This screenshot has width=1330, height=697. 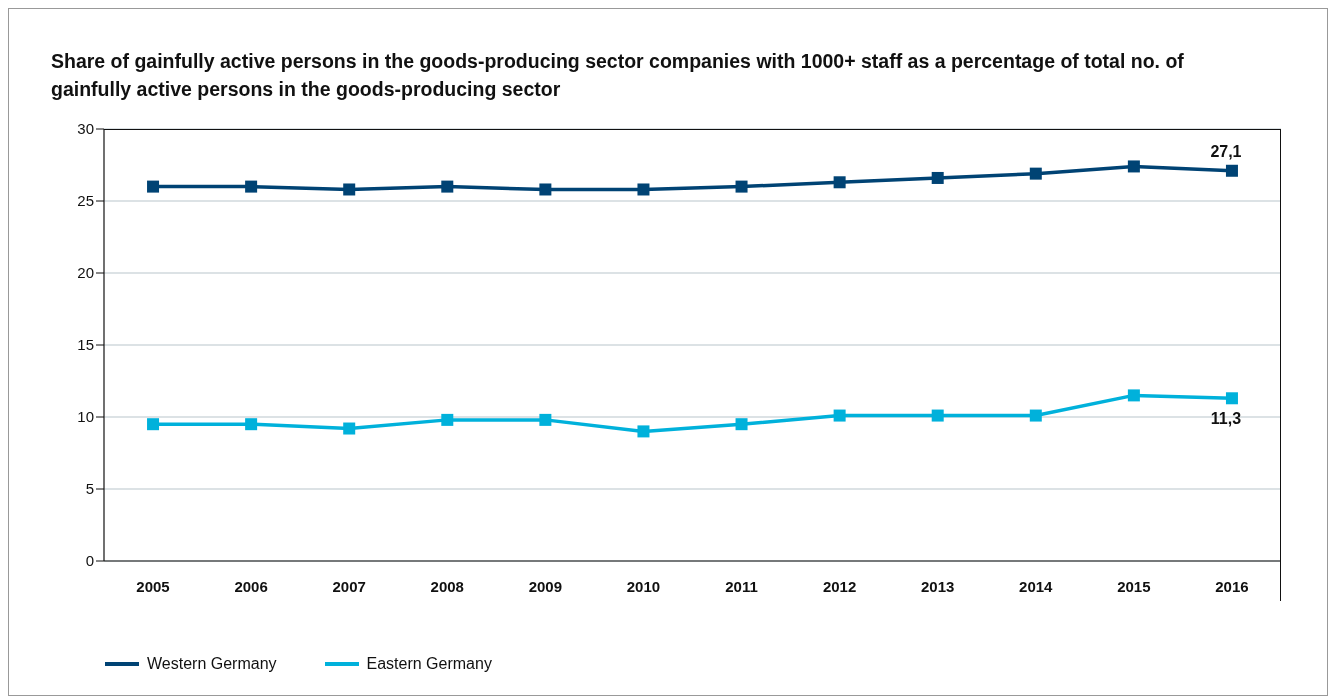 I want to click on x-tick-label: 2008, so click(x=447, y=586).